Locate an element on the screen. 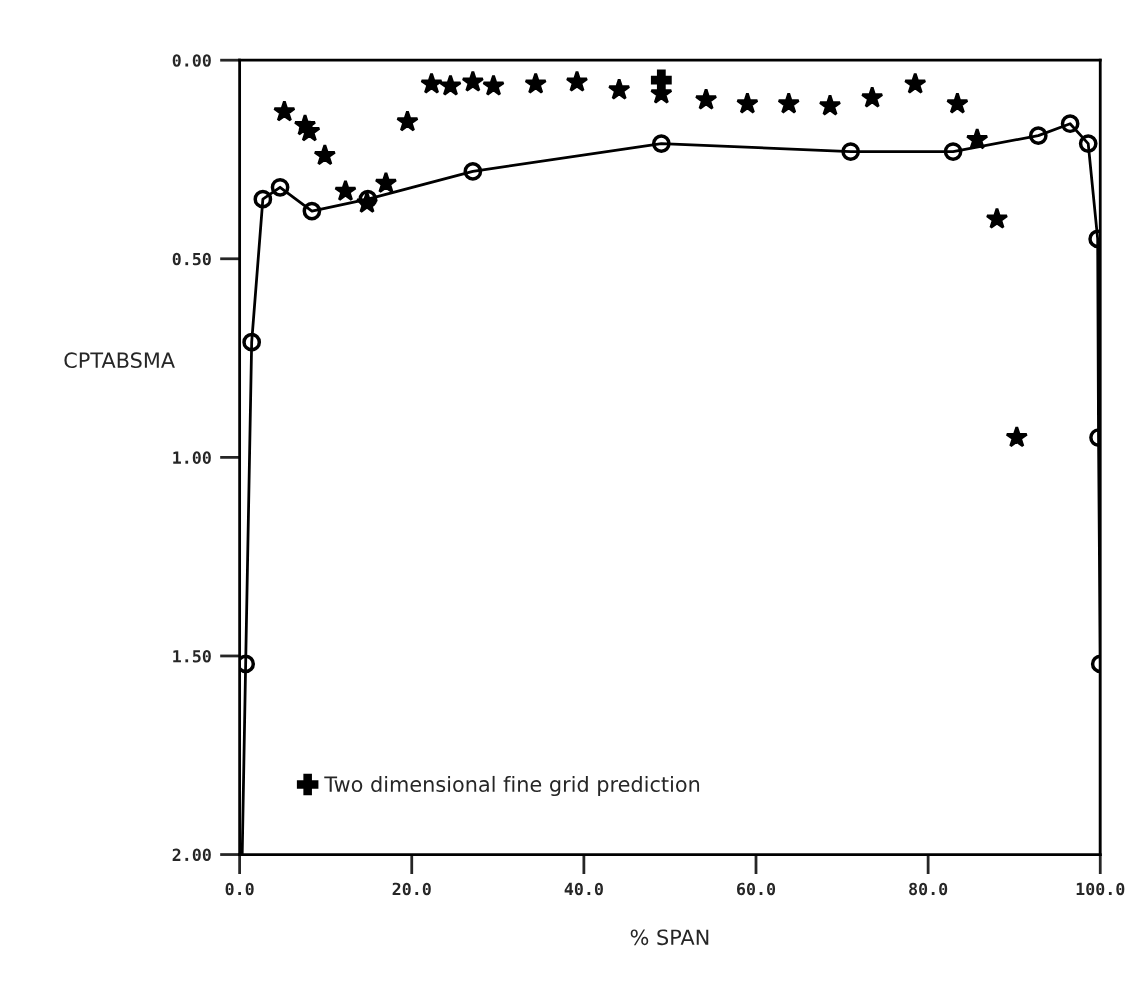  x-tick-label: 40.0 is located at coordinates (583, 889).